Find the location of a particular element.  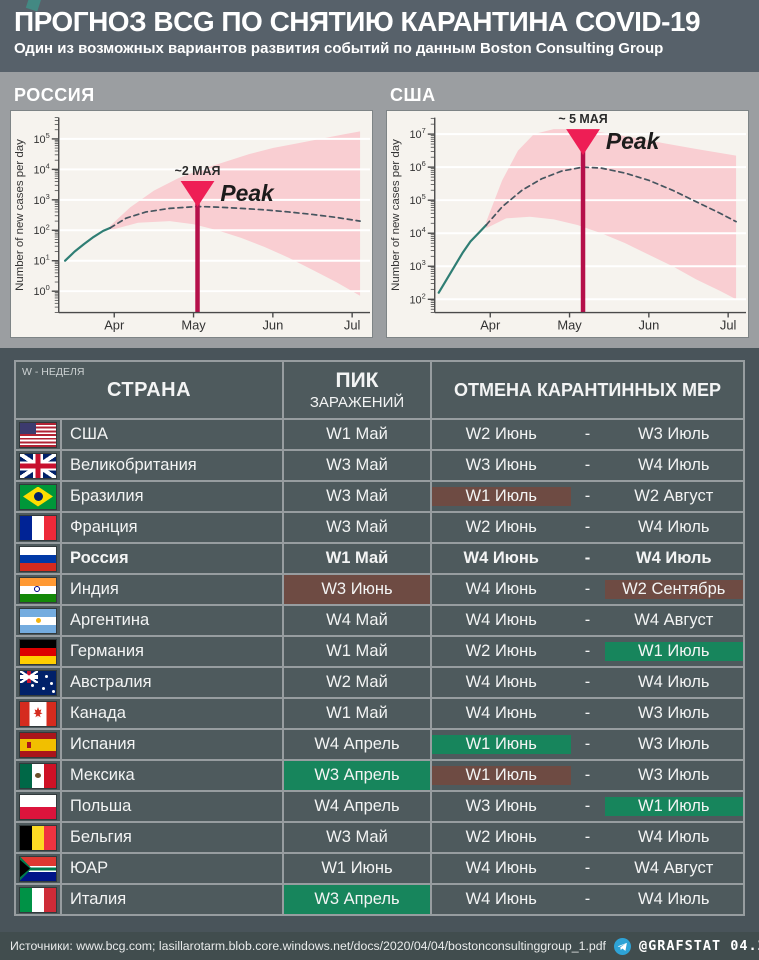

br-flag-icon is located at coordinates (38, 496).